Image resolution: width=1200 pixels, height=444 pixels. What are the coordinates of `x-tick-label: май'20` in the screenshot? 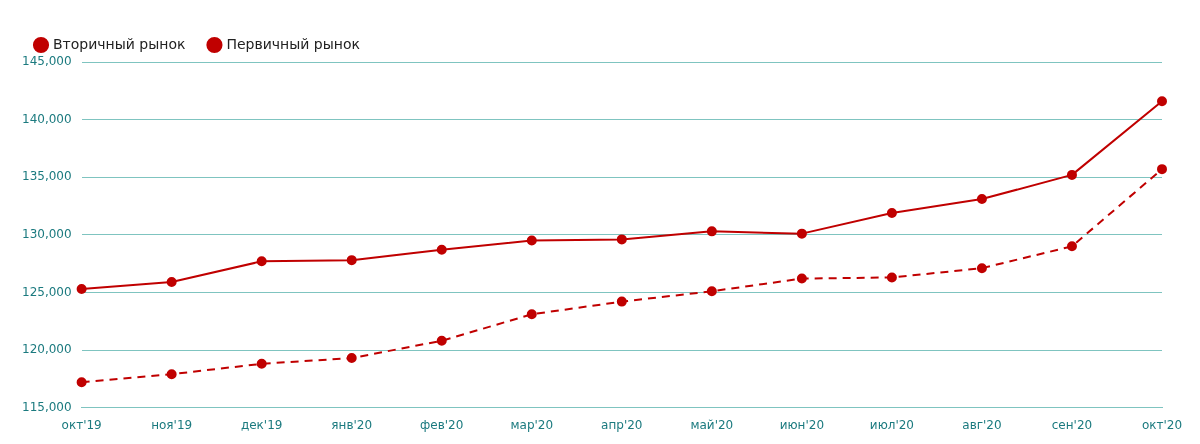 It's located at (712, 424).